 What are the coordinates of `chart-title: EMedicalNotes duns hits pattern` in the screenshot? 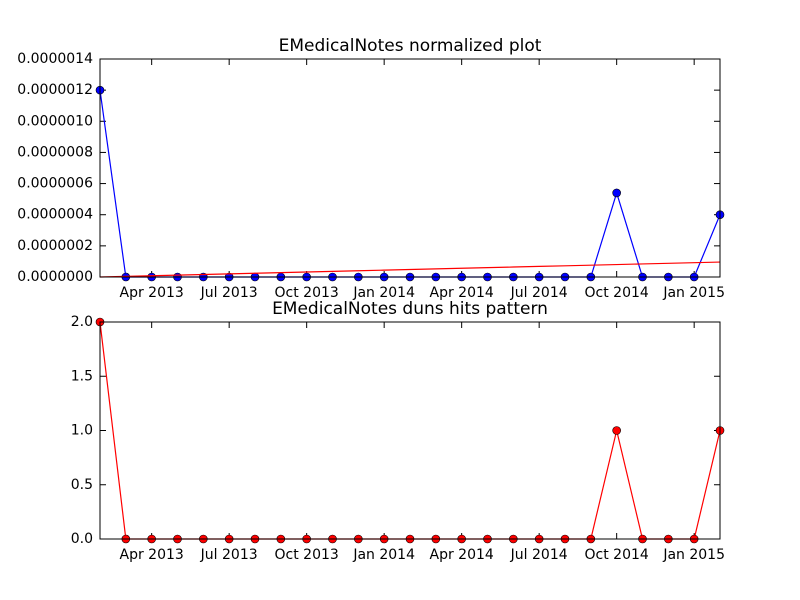 It's located at (410, 309).